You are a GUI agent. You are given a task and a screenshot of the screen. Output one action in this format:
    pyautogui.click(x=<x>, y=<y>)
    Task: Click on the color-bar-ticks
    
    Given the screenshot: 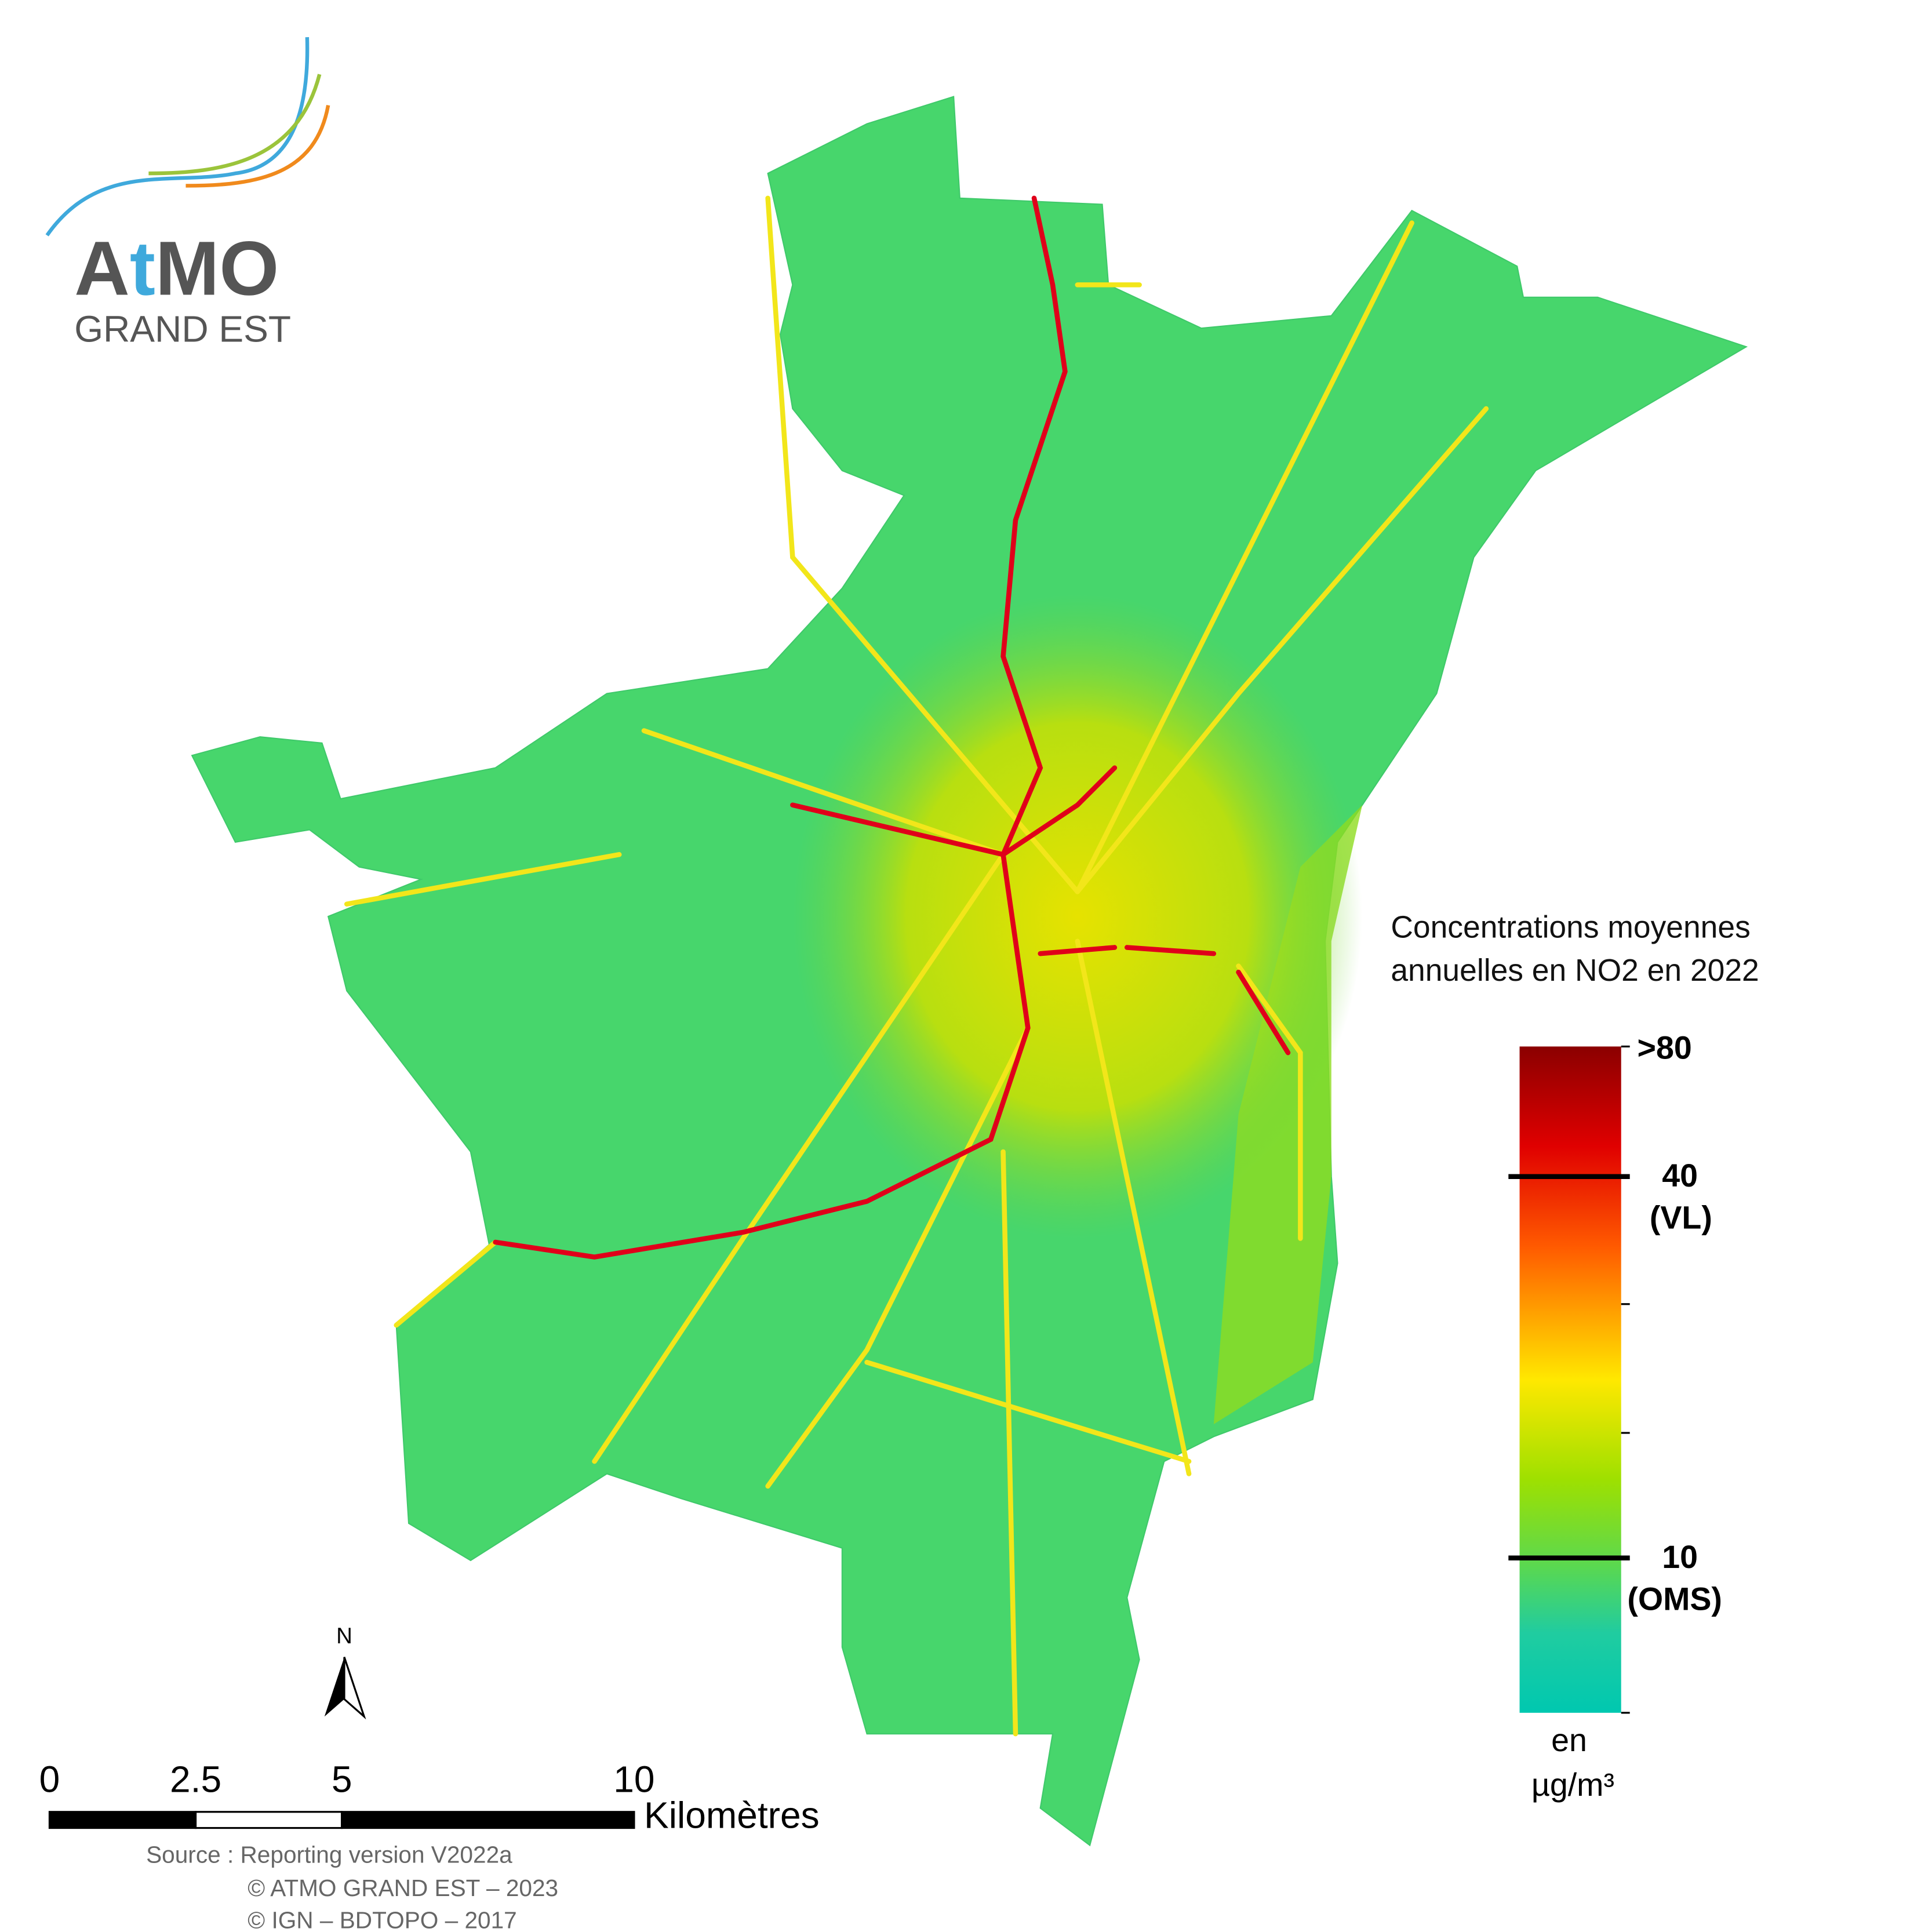 What is the action you would take?
    pyautogui.click(x=1569, y=1379)
    